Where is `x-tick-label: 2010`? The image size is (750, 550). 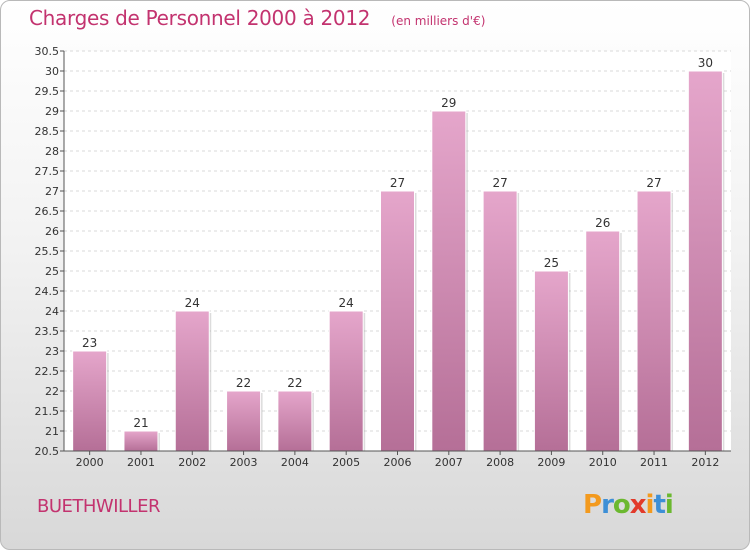
x-tick-label: 2010 is located at coordinates (603, 462).